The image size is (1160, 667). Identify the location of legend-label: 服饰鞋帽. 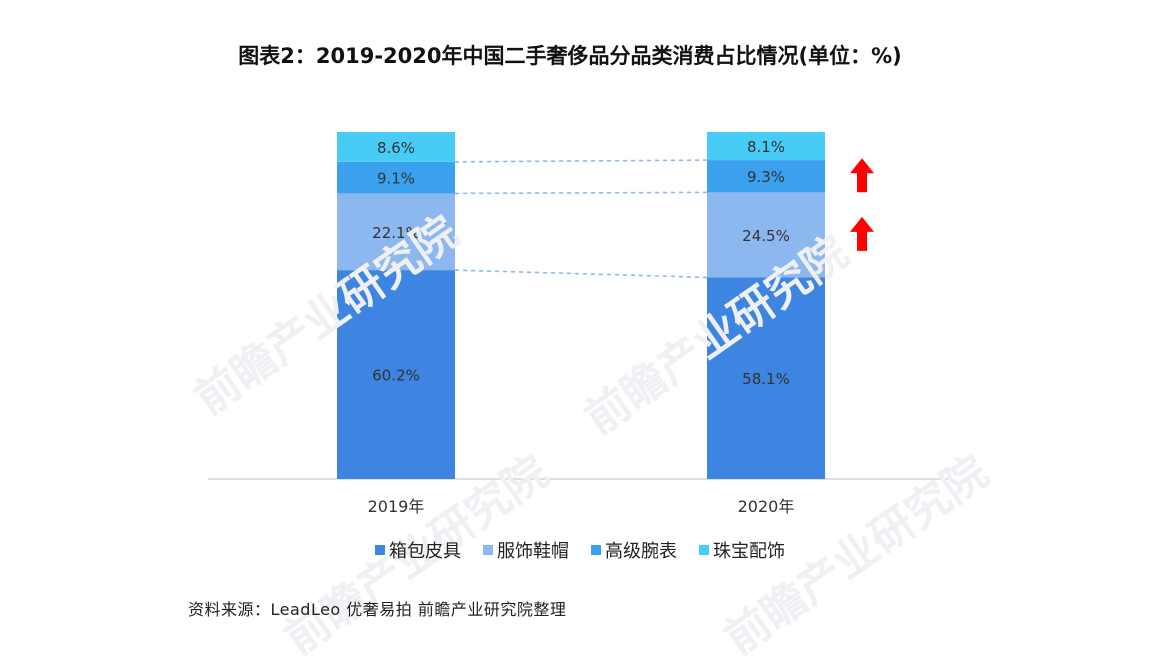
(533, 551).